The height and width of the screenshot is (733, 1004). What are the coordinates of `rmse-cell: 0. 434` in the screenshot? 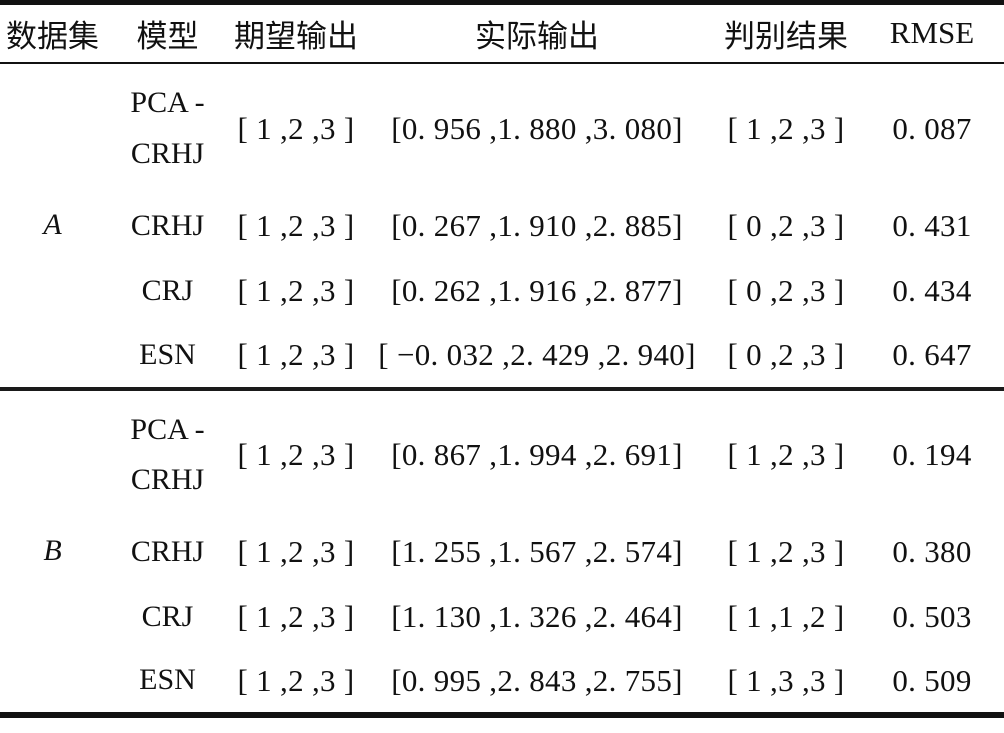 It's located at (932, 290).